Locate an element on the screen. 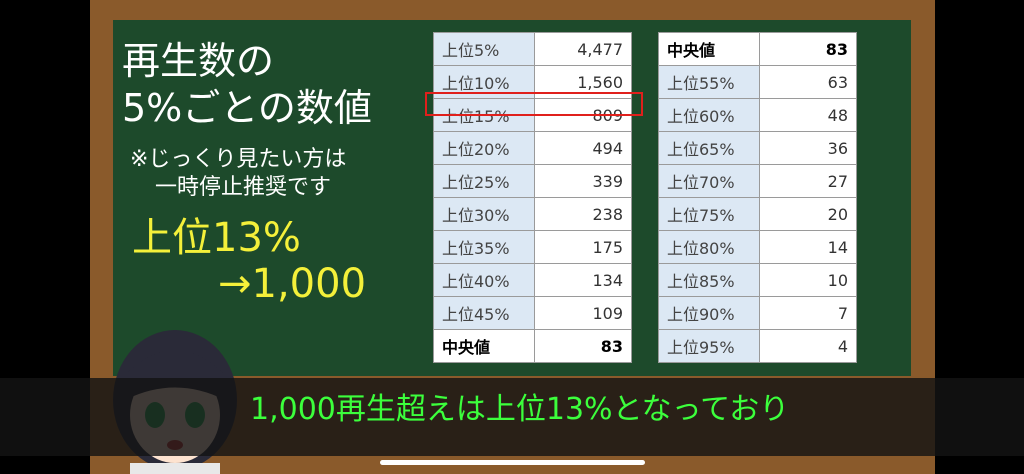 The image size is (1024, 474). table-row: 上位65% 36 is located at coordinates (757, 148).